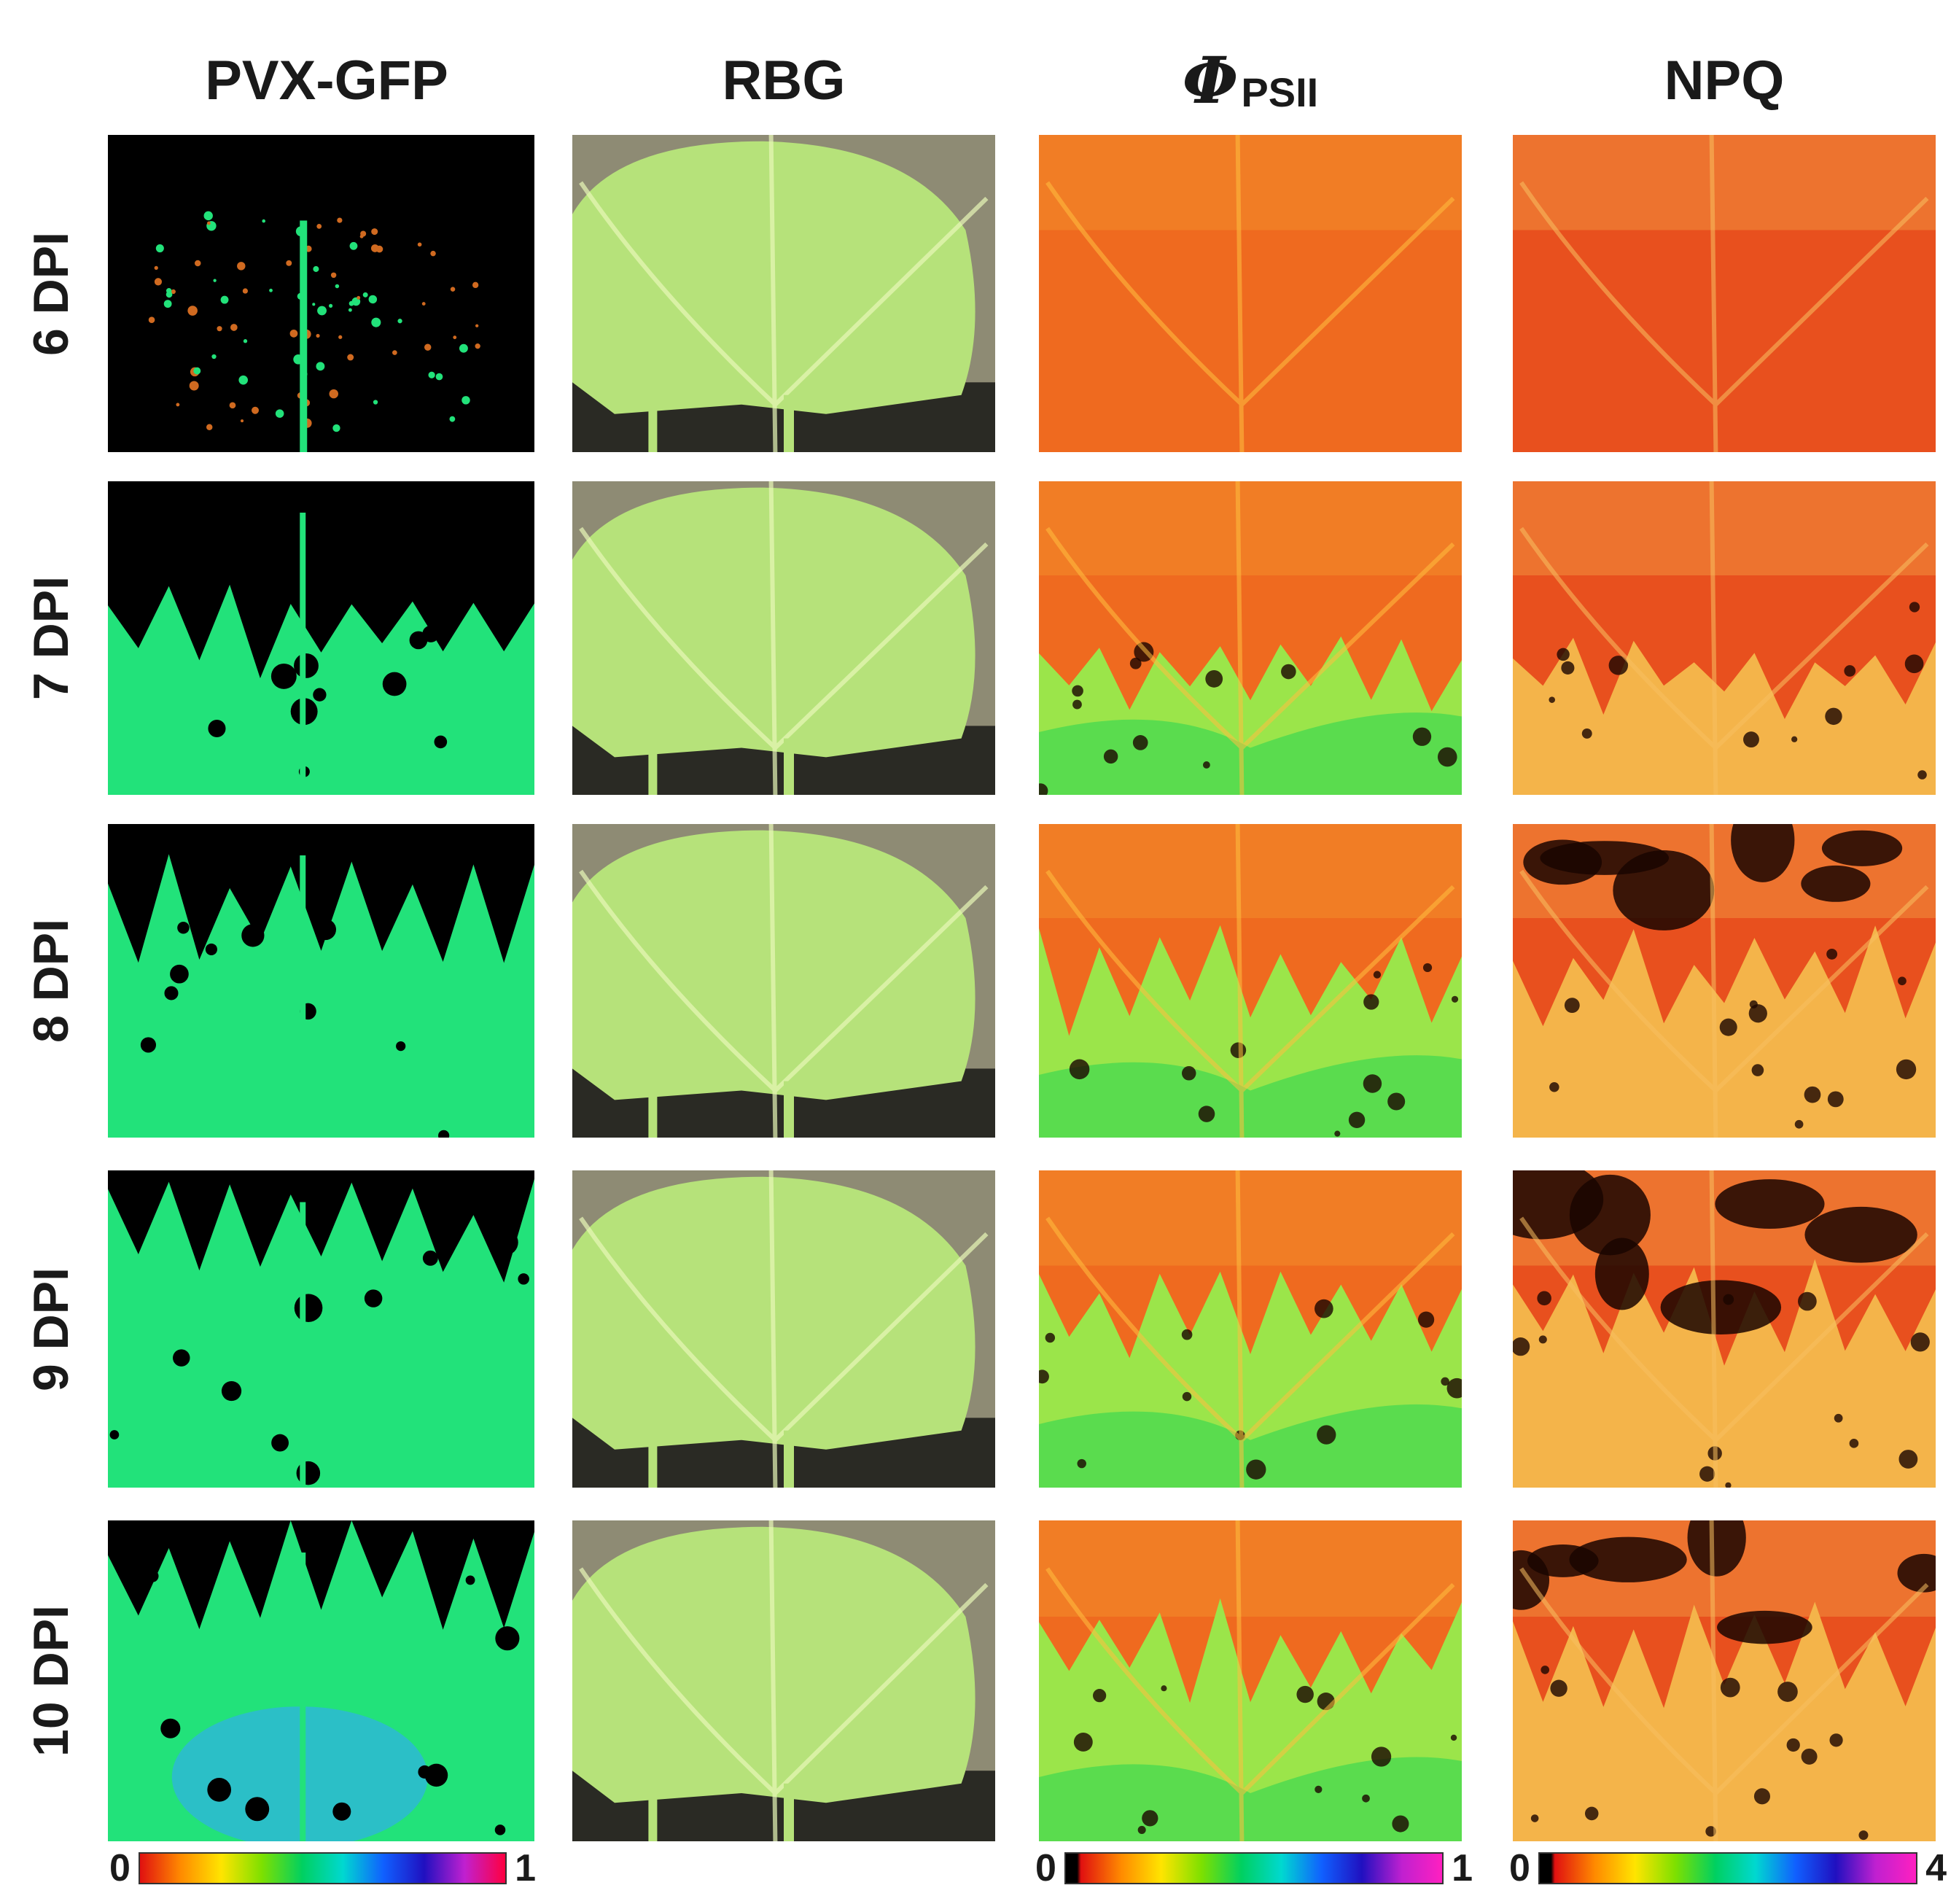 Image resolution: width=1959 pixels, height=1904 pixels. I want to click on pvx-gfp-color-scale: 0 1, so click(322, 1868).